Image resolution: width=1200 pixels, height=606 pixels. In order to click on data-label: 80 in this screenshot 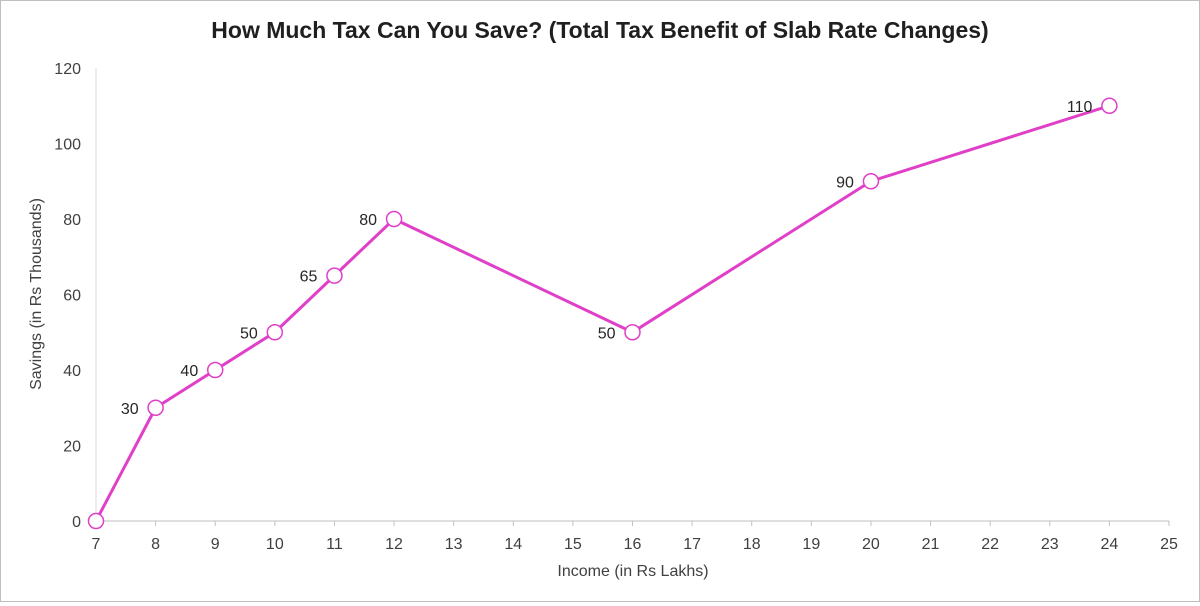, I will do `click(368, 220)`.